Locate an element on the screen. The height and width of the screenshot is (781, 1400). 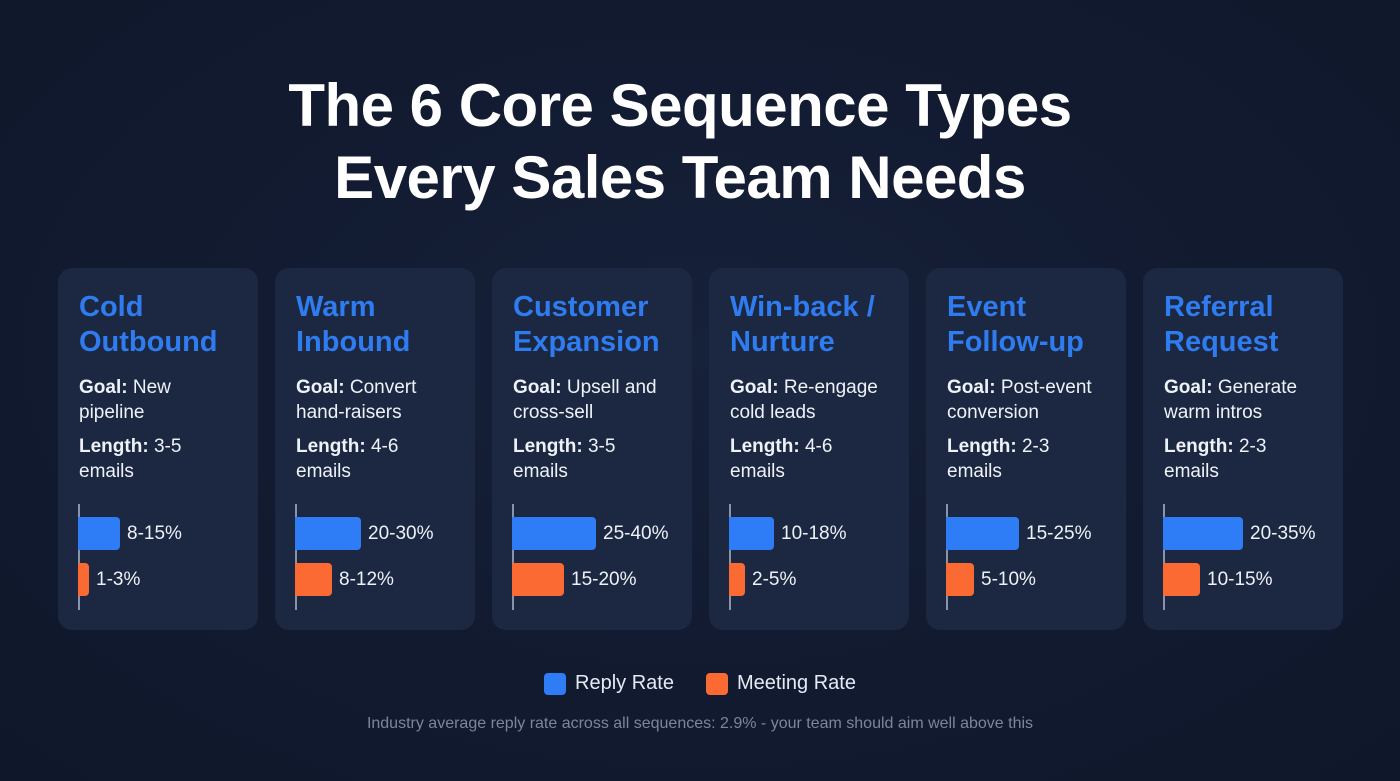
reply-rate-row: 15-25% is located at coordinates (1019, 533).